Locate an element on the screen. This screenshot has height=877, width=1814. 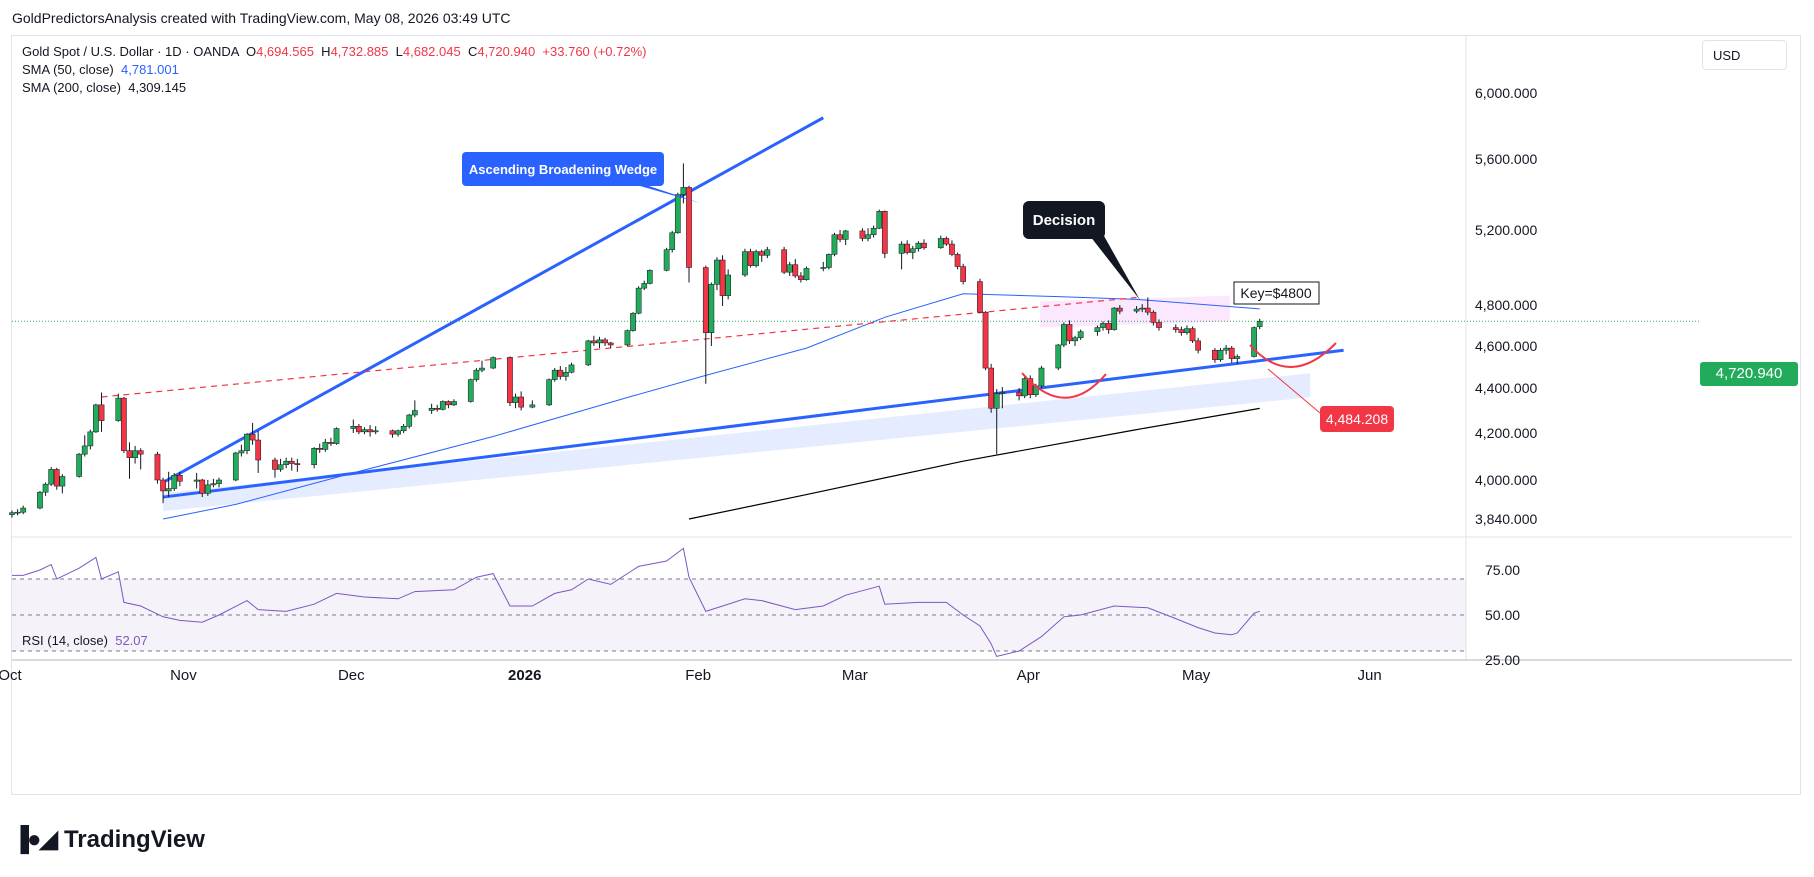
sma200-legend: SMA (200, close) 4,309.145 is located at coordinates (104, 87).